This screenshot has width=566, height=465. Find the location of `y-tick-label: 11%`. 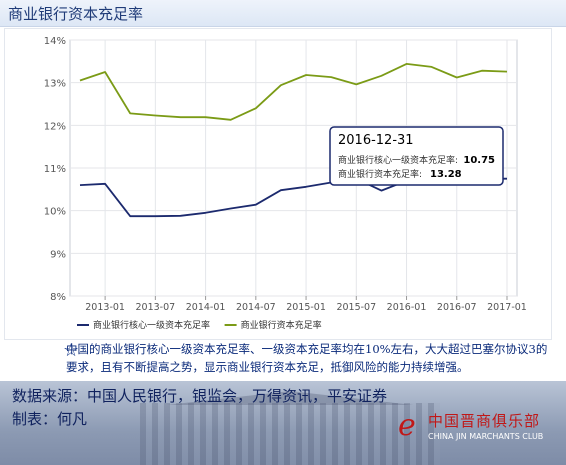

y-tick-label: 11% is located at coordinates (55, 169).